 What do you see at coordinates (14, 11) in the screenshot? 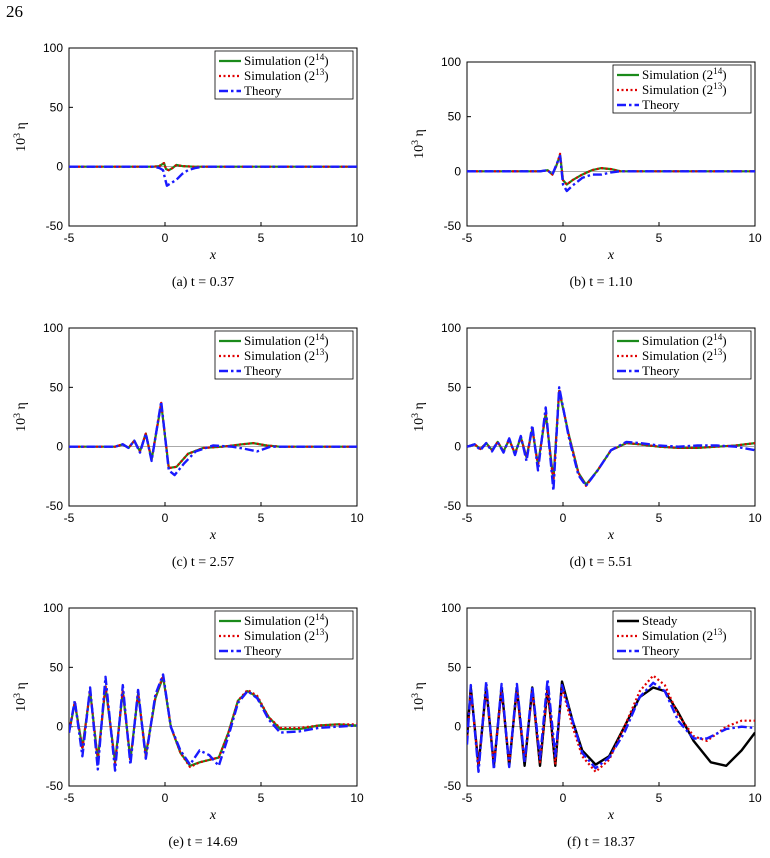
I see `page-number: 26` at bounding box center [14, 11].